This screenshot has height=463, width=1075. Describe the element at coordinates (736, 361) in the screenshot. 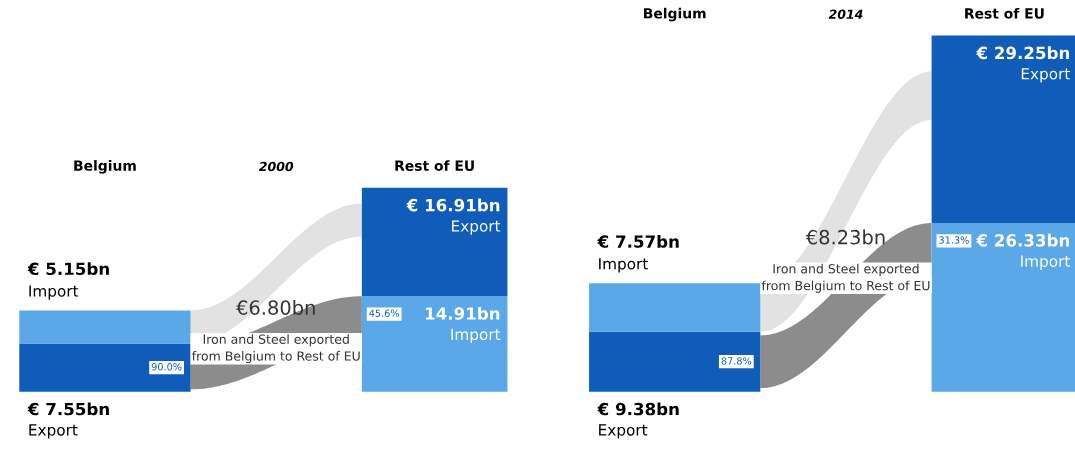

I see `text: 87.8%` at that location.